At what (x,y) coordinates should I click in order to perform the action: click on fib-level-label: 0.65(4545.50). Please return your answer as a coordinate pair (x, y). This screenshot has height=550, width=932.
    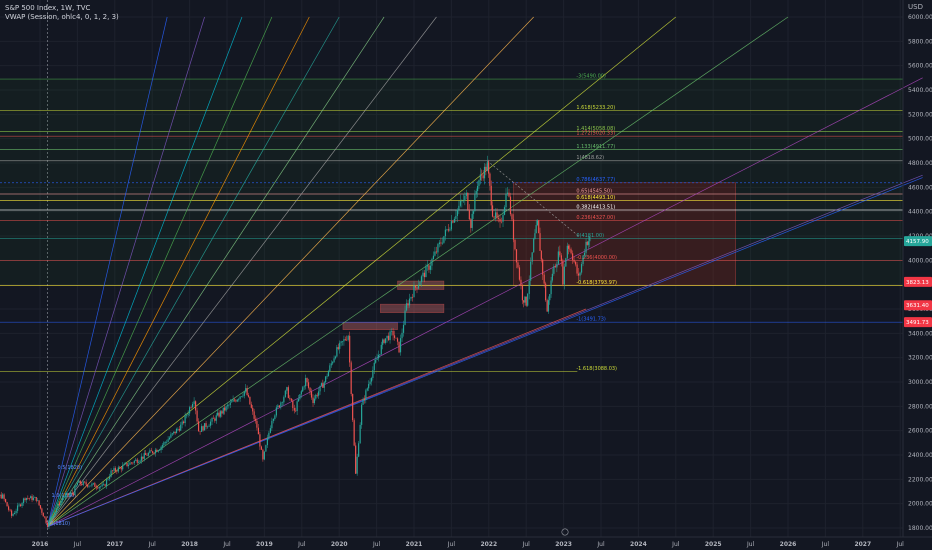
    Looking at the image, I should click on (594, 191).